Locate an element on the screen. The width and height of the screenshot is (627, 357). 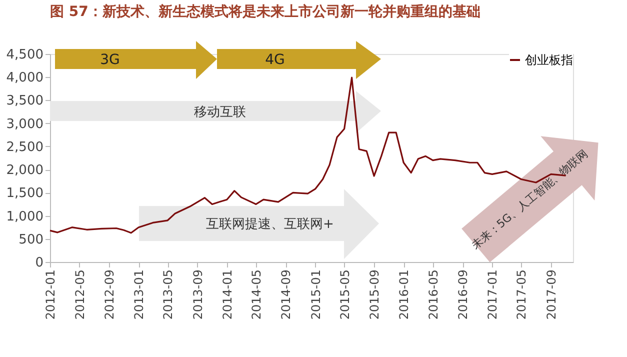
y-tick-label: 2,500 is located at coordinates (25, 147).